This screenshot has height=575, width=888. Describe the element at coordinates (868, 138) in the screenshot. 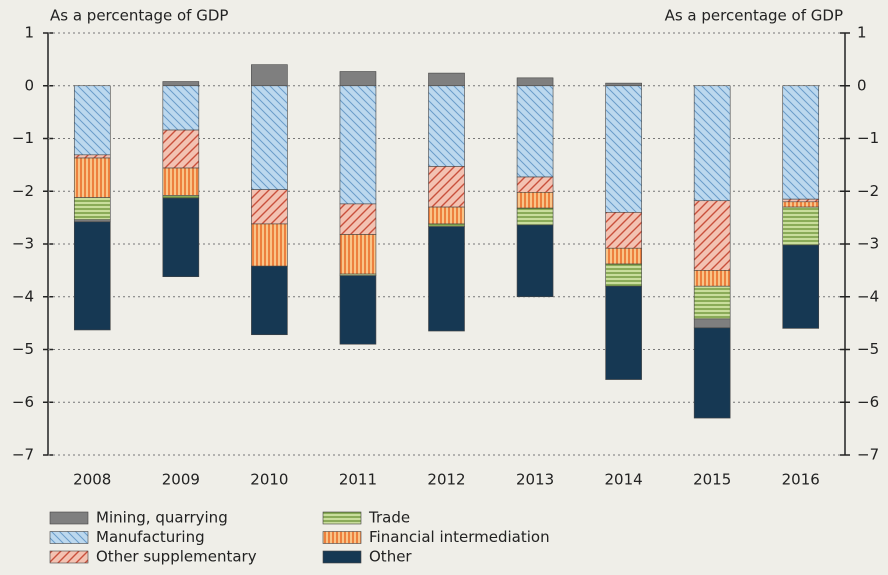

I see `y2-tick-label: −1` at that location.